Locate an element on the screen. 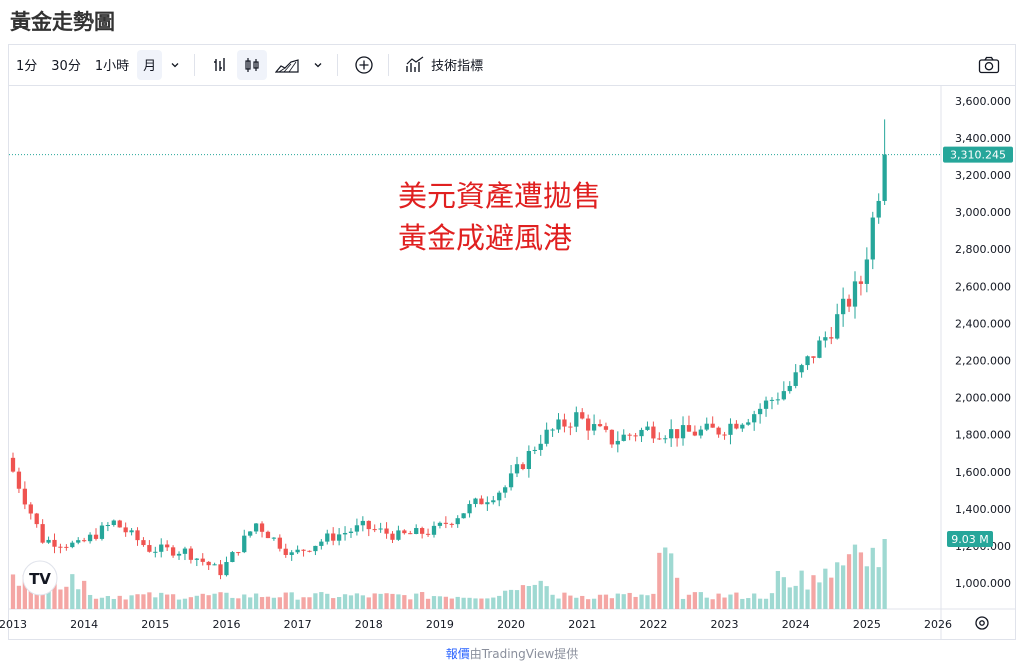 The image size is (1024, 666). settings-gear-icon is located at coordinates (982, 623).